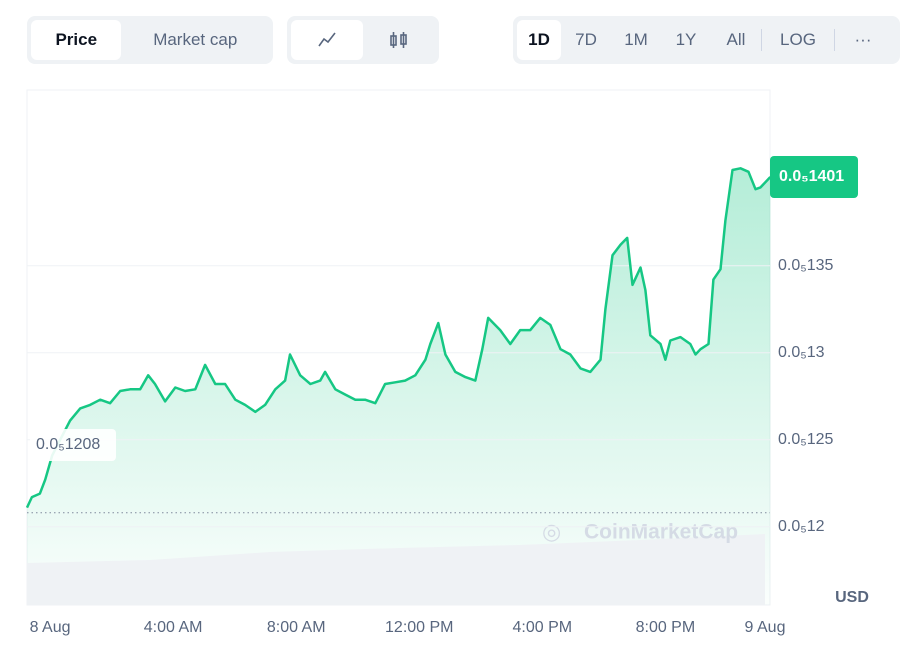 This screenshot has width=909, height=648. I want to click on candle-icon, so click(398, 40).